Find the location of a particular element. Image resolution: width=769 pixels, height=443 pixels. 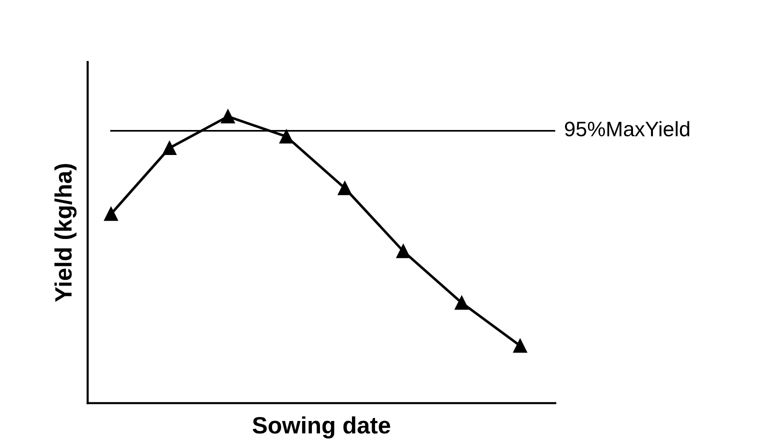

x-axis-title: Sowing date is located at coordinates (321, 427).